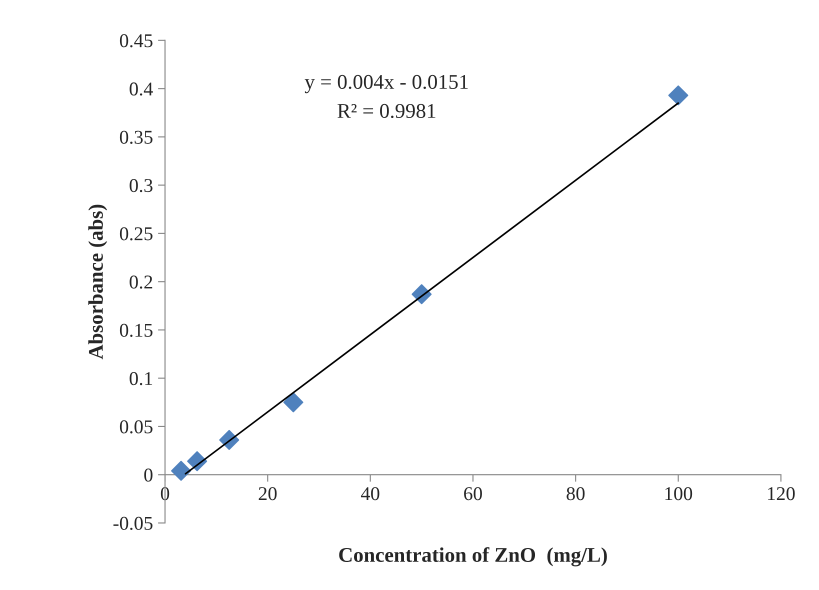 The height and width of the screenshot is (590, 819). Describe the element at coordinates (473, 556) in the screenshot. I see `x-axis-title: Concentration of ZnO (mg/L)` at that location.